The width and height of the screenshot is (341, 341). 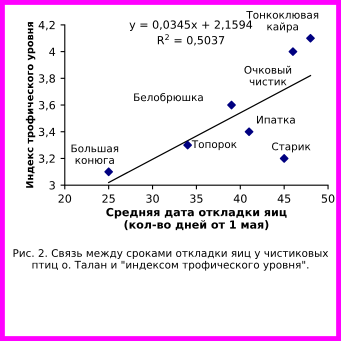 I want to click on x-tick-label: 20, so click(x=65, y=198).